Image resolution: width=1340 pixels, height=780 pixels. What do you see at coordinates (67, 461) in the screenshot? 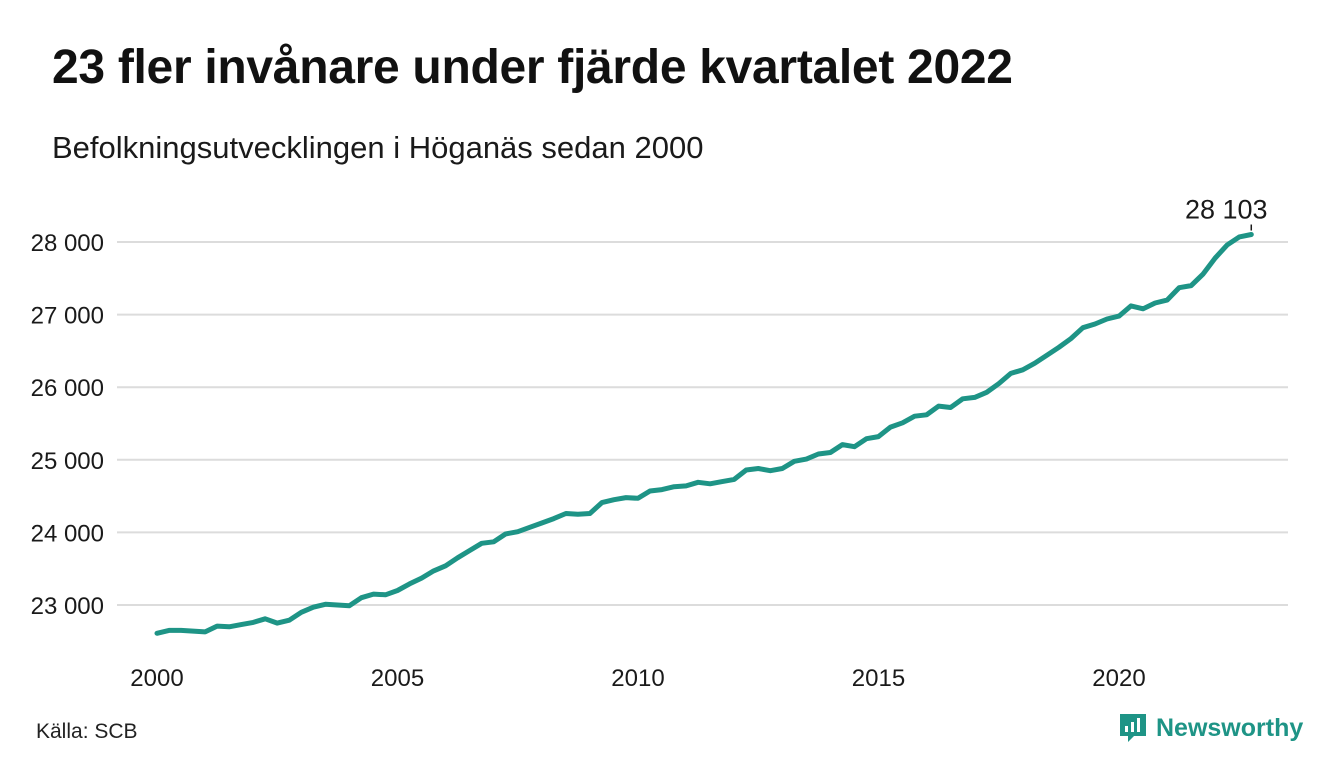
I see `y-tick-label: 25 000` at bounding box center [67, 461].